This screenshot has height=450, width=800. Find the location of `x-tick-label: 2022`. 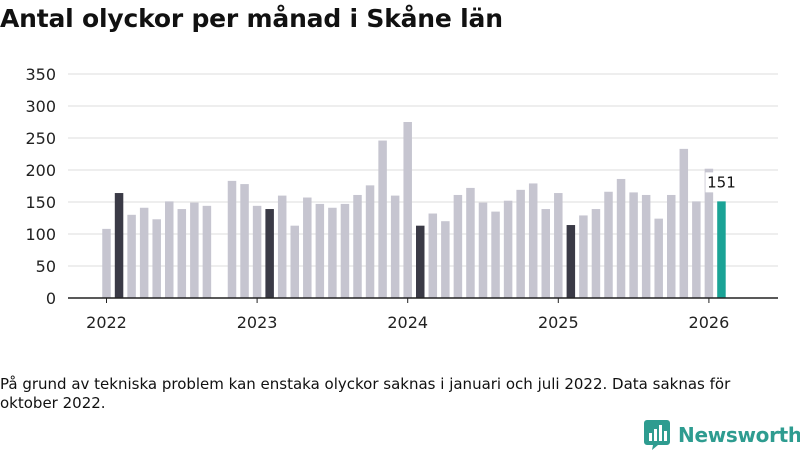

x-tick-label: 2022 is located at coordinates (106, 322).